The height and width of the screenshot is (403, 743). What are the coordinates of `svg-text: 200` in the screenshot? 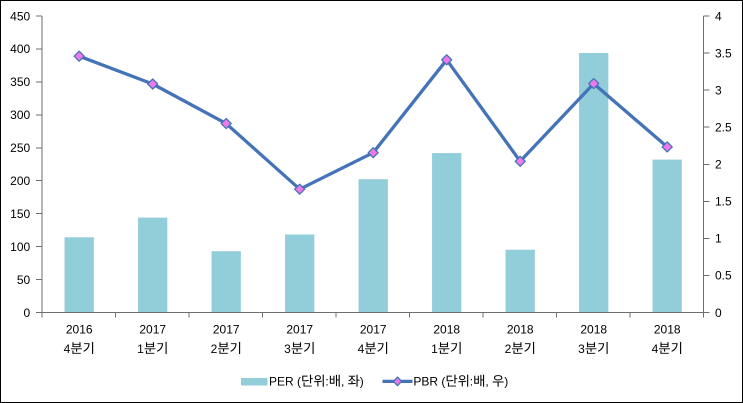 It's located at (20, 181).